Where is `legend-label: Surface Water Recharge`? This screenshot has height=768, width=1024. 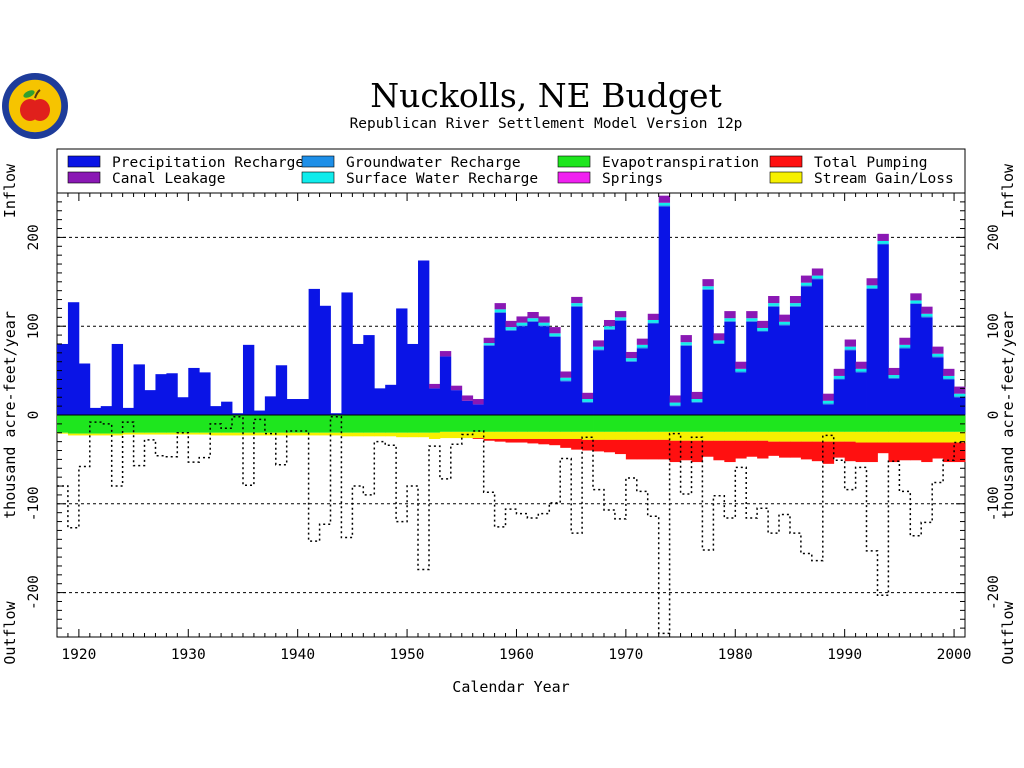
legend-label: Surface Water Recharge is located at coordinates (442, 179).